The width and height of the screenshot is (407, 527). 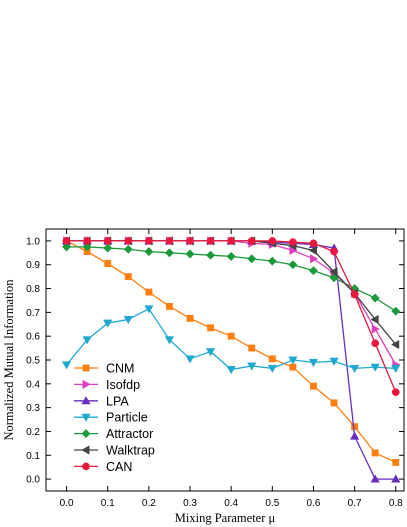 What do you see at coordinates (231, 503) in the screenshot?
I see `x-tick-label: 0.4` at bounding box center [231, 503].